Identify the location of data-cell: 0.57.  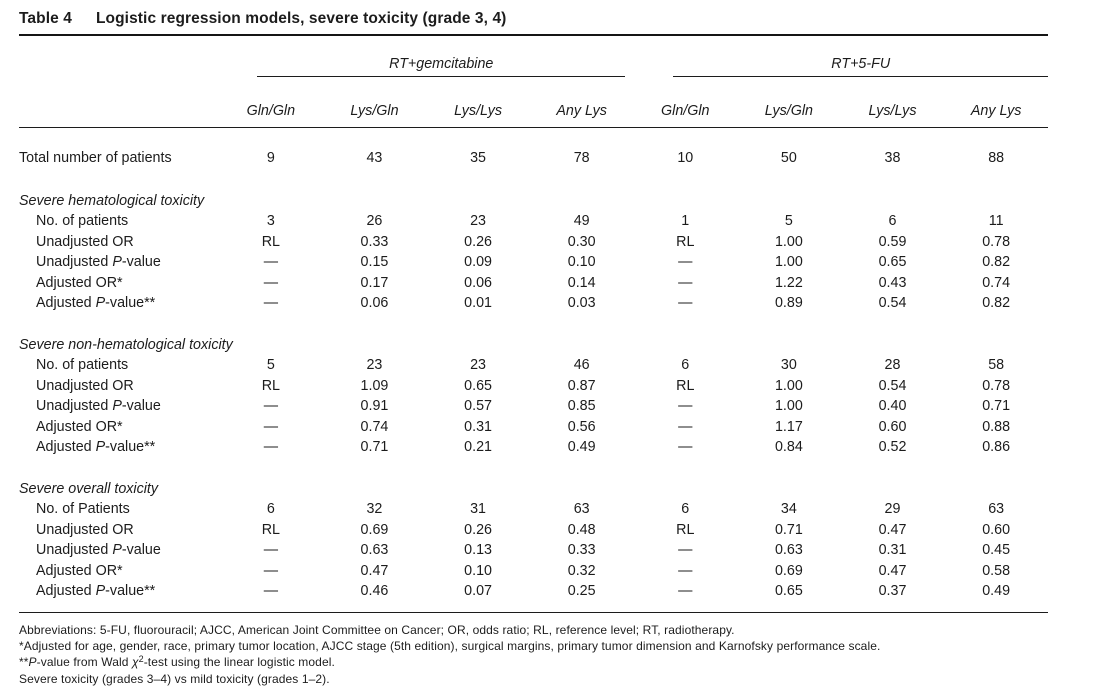
(478, 406).